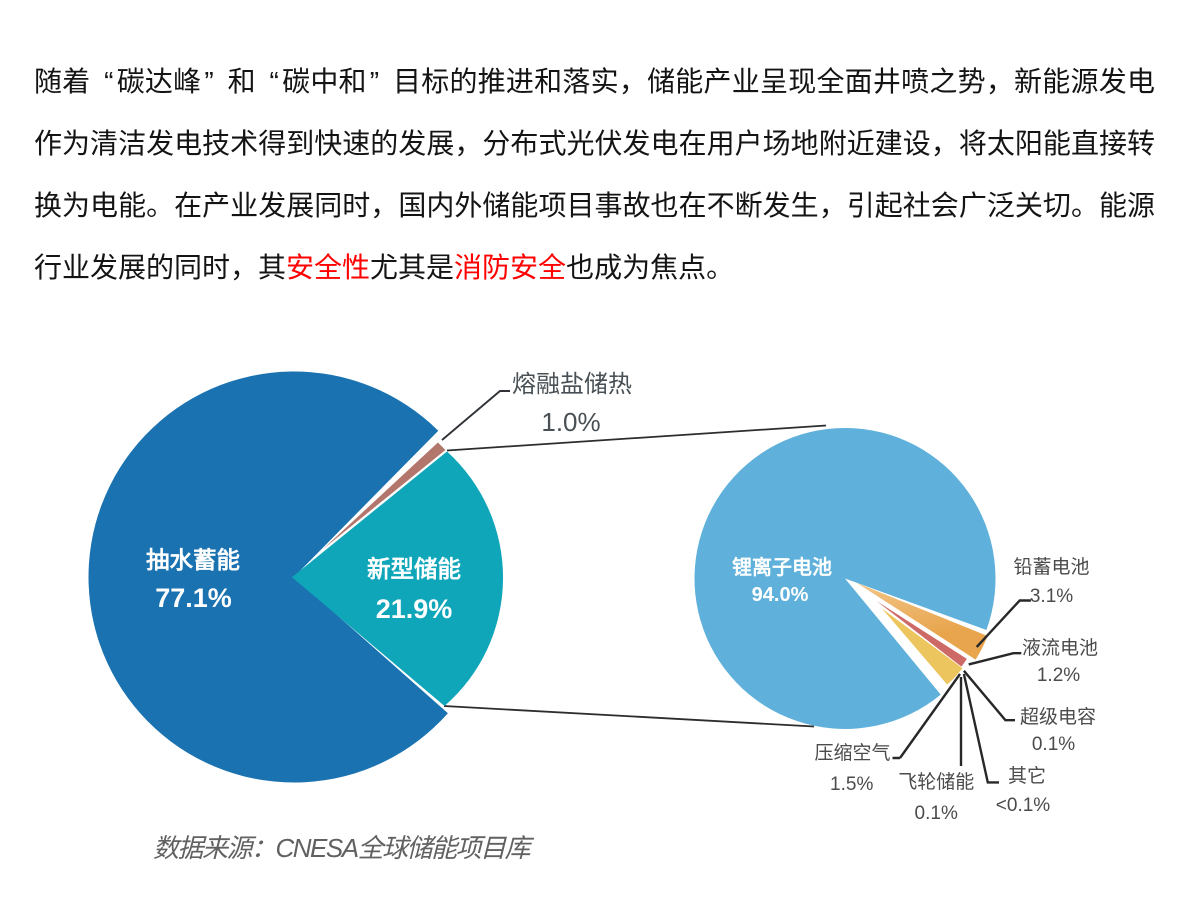 The width and height of the screenshot is (1200, 909). I want to click on svg-text: 94.0%, so click(780, 595).